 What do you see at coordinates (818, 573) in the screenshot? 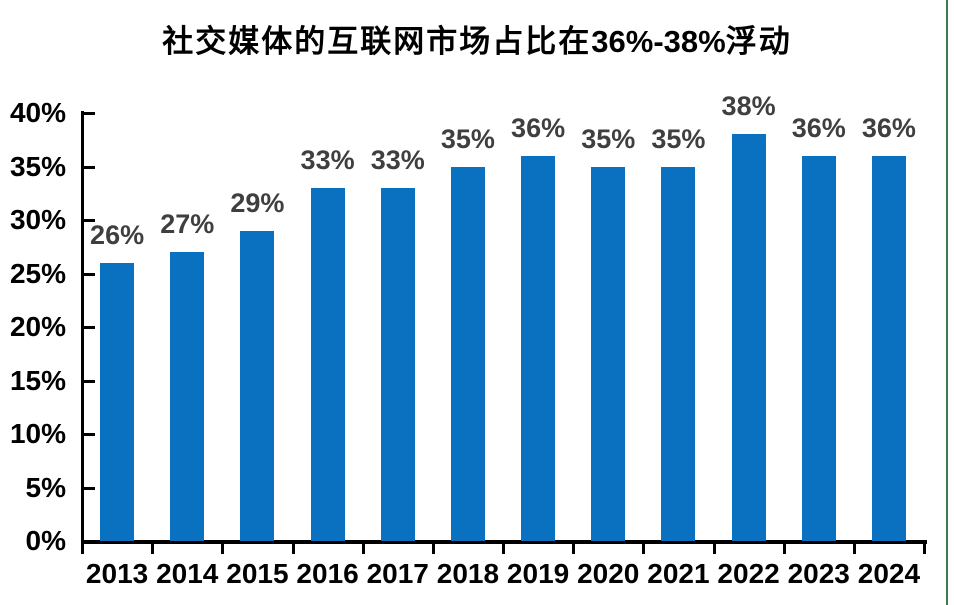
I see `x-axis-category-label: 2023` at bounding box center [818, 573].